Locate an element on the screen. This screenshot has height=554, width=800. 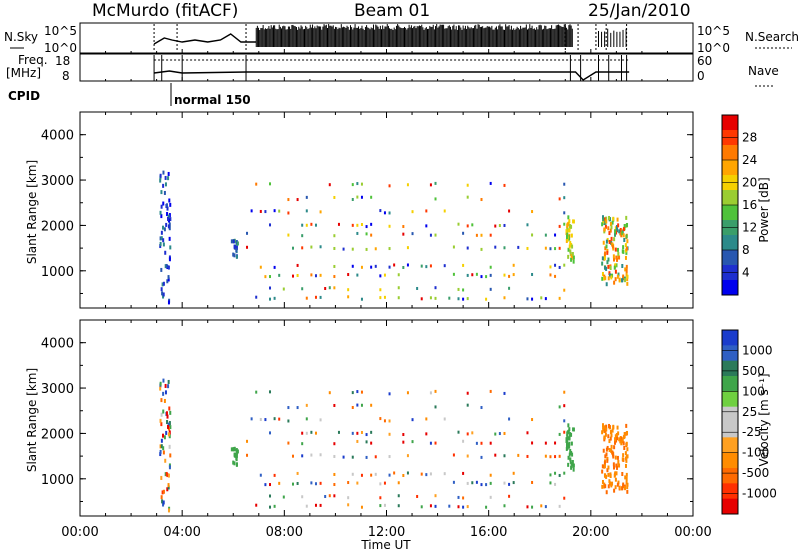
y-tick-label: 3000 is located at coordinates (57, 181).